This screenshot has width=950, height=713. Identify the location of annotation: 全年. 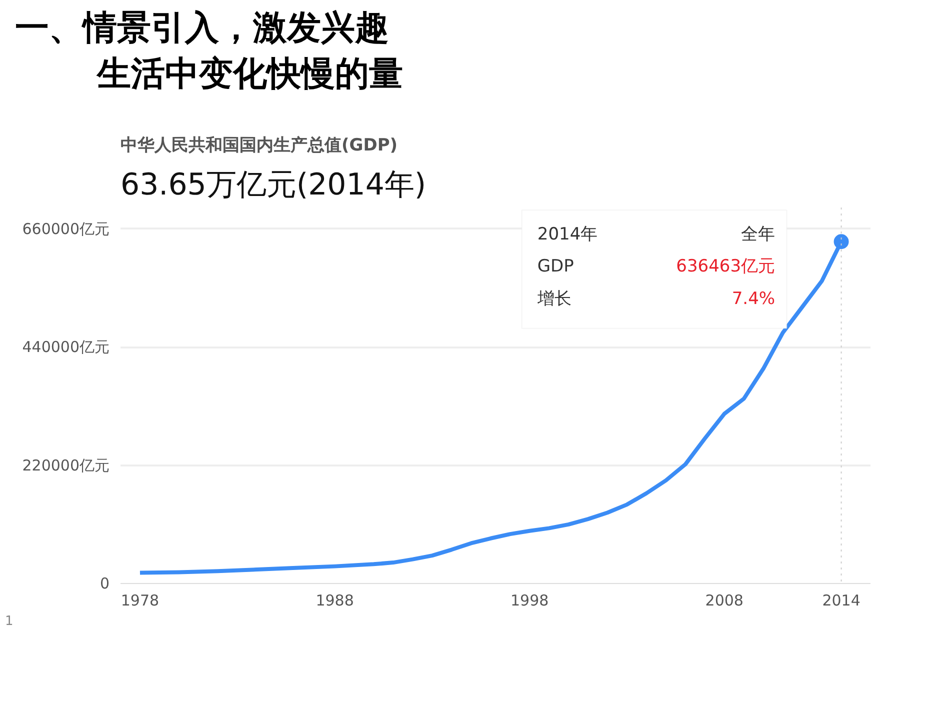
(758, 234).